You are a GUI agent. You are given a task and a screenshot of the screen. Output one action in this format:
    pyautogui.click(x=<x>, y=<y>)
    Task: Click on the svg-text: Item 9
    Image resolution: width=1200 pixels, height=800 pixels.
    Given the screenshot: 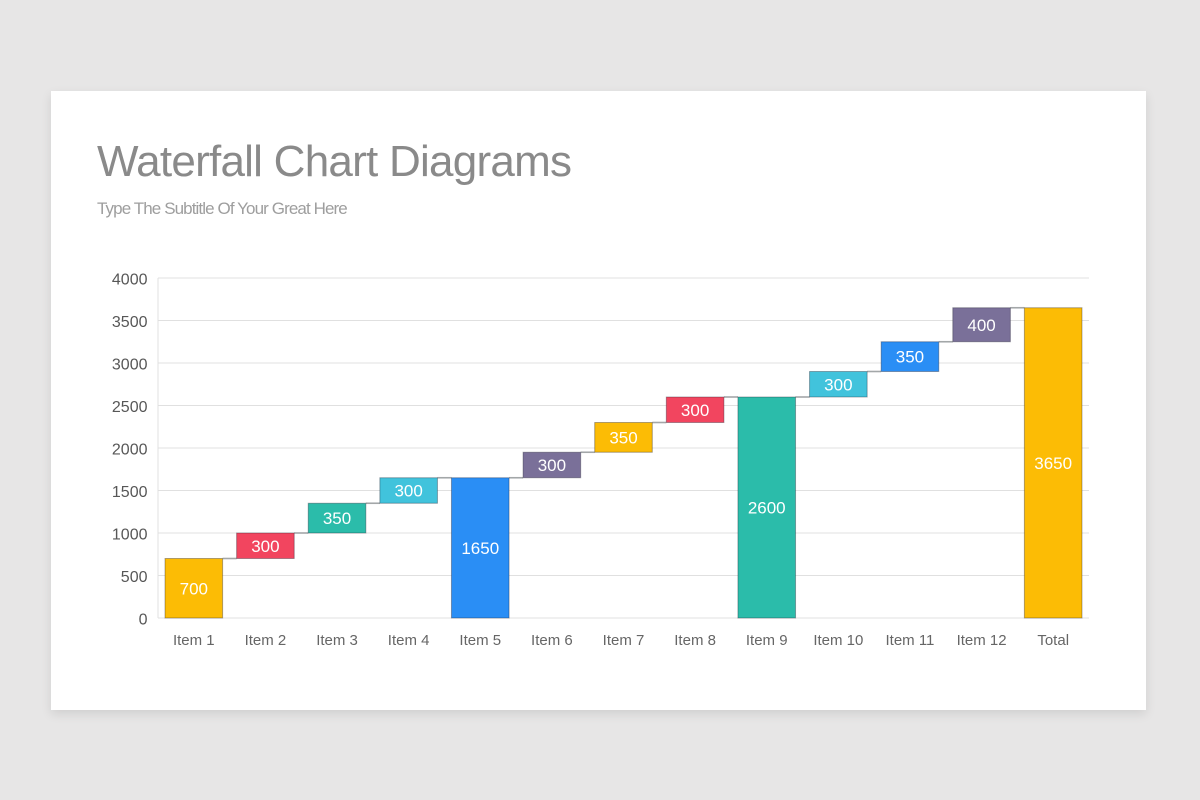 What is the action you would take?
    pyautogui.click(x=767, y=640)
    